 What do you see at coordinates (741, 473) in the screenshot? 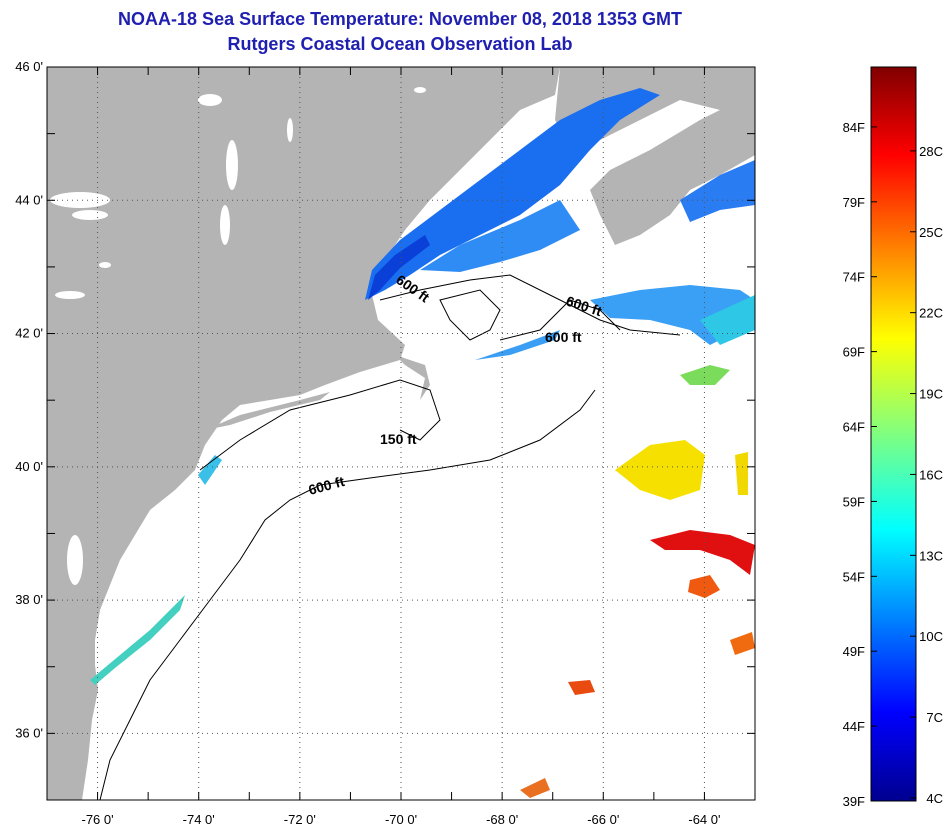
I see `sst-yellow-east` at bounding box center [741, 473].